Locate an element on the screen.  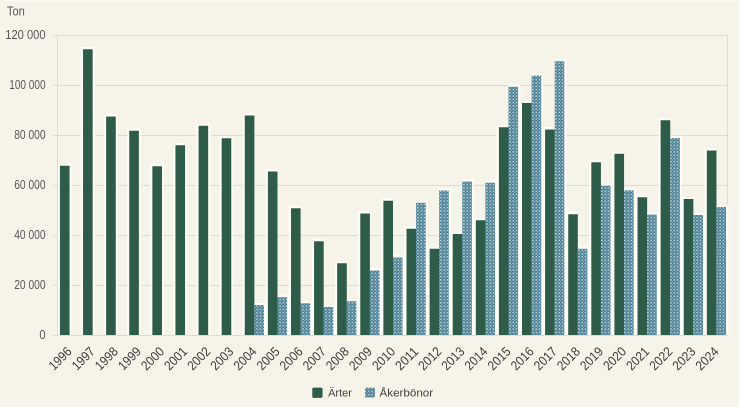
svg-text: 40 000 is located at coordinates (29, 234).